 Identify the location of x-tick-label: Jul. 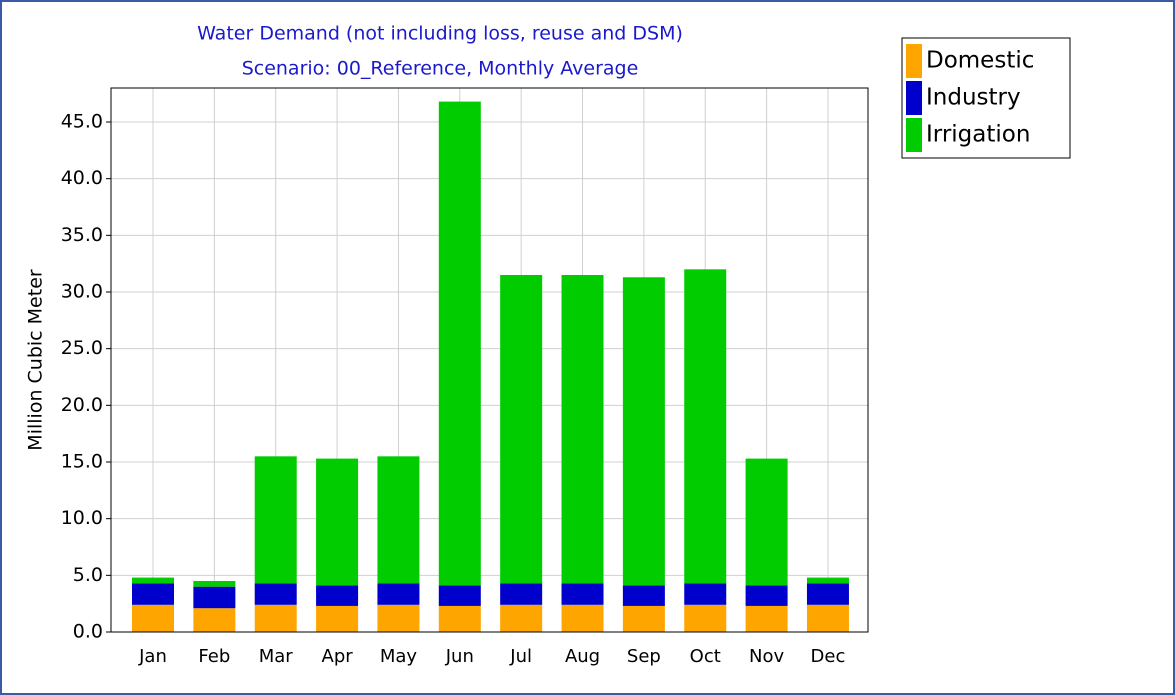
(520, 656).